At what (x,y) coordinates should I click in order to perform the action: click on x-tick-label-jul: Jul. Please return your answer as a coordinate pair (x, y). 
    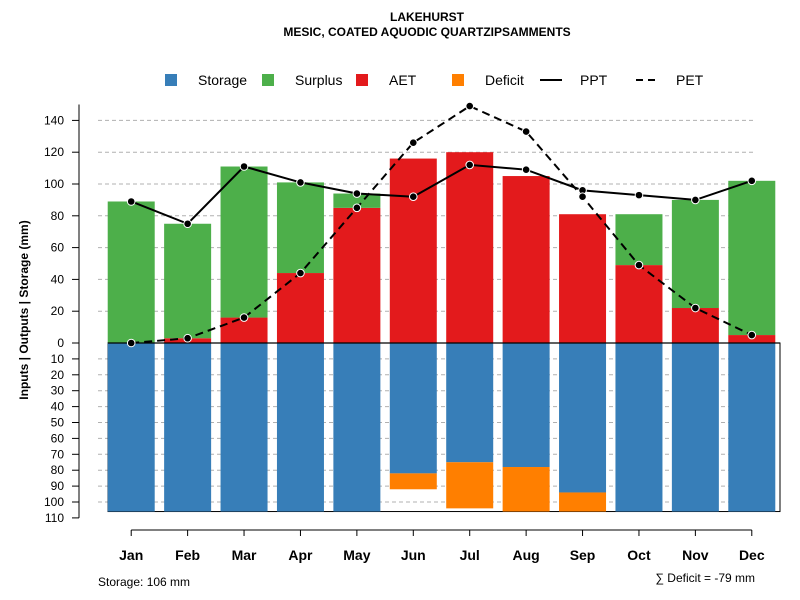
    Looking at the image, I should click on (470, 555).